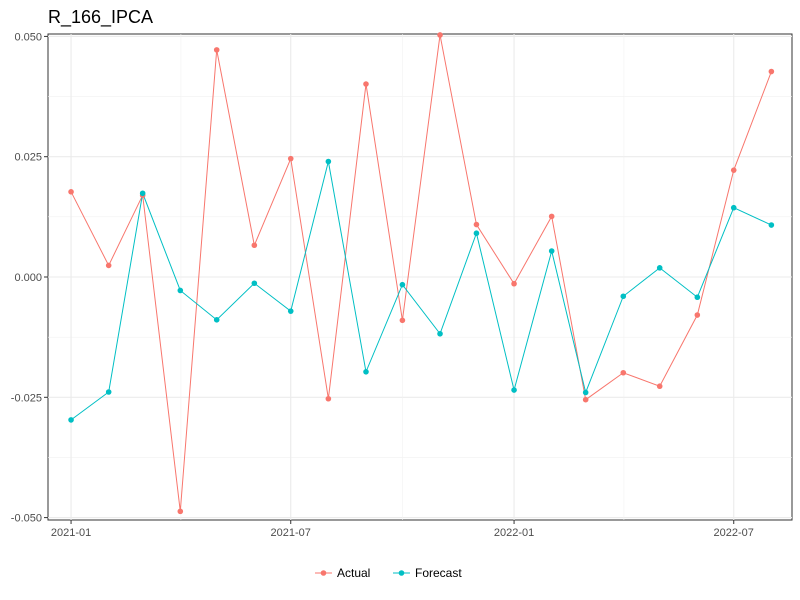 The height and width of the screenshot is (600, 800). What do you see at coordinates (438, 573) in the screenshot?
I see `legend-label: Forecast` at bounding box center [438, 573].